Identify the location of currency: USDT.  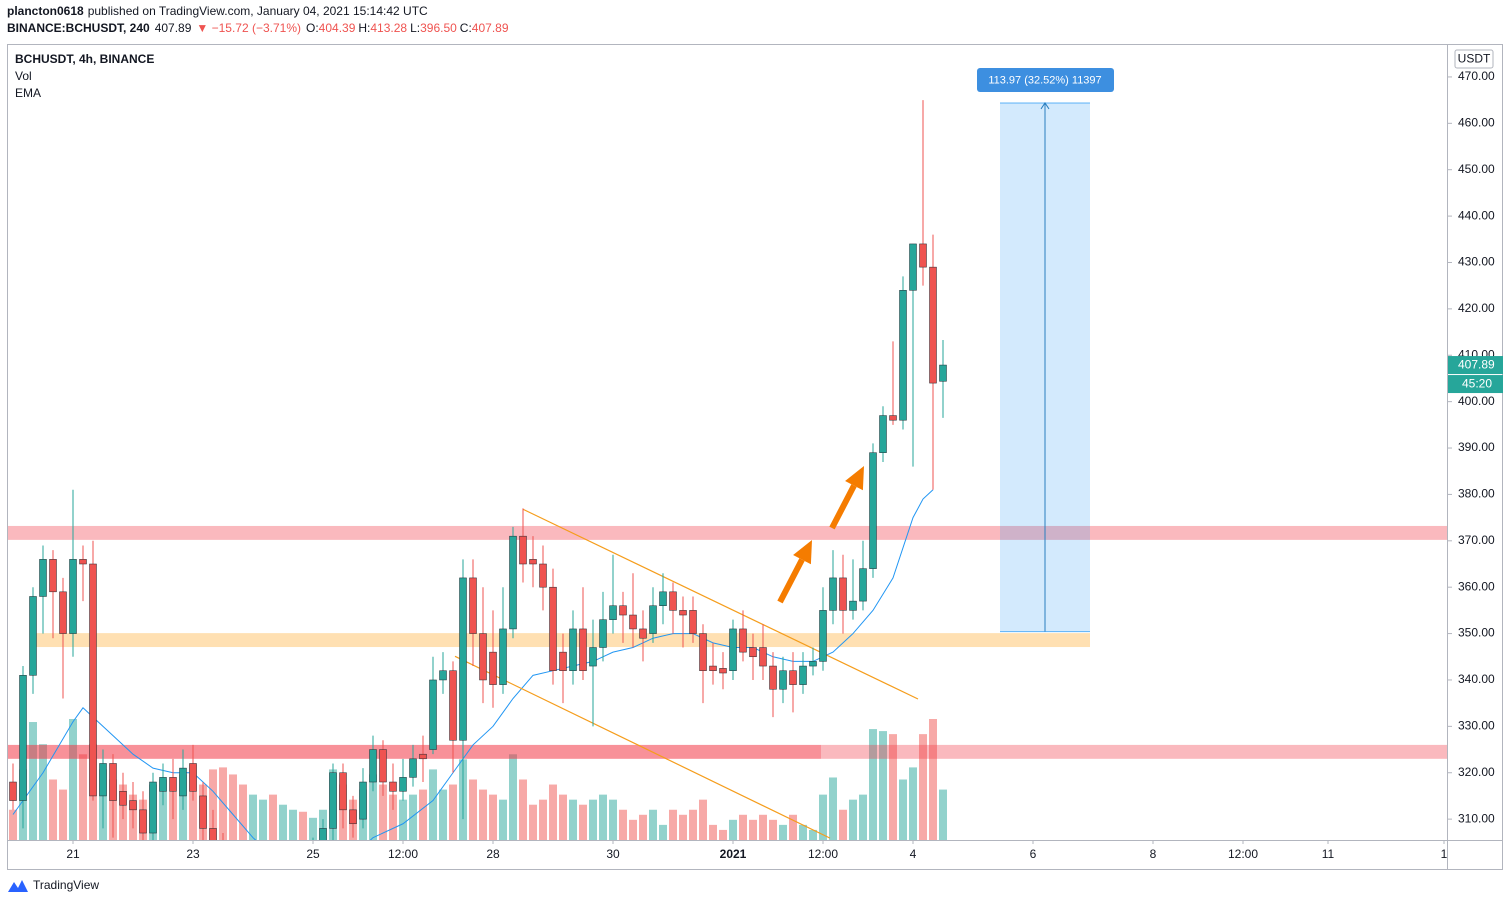
(1474, 59).